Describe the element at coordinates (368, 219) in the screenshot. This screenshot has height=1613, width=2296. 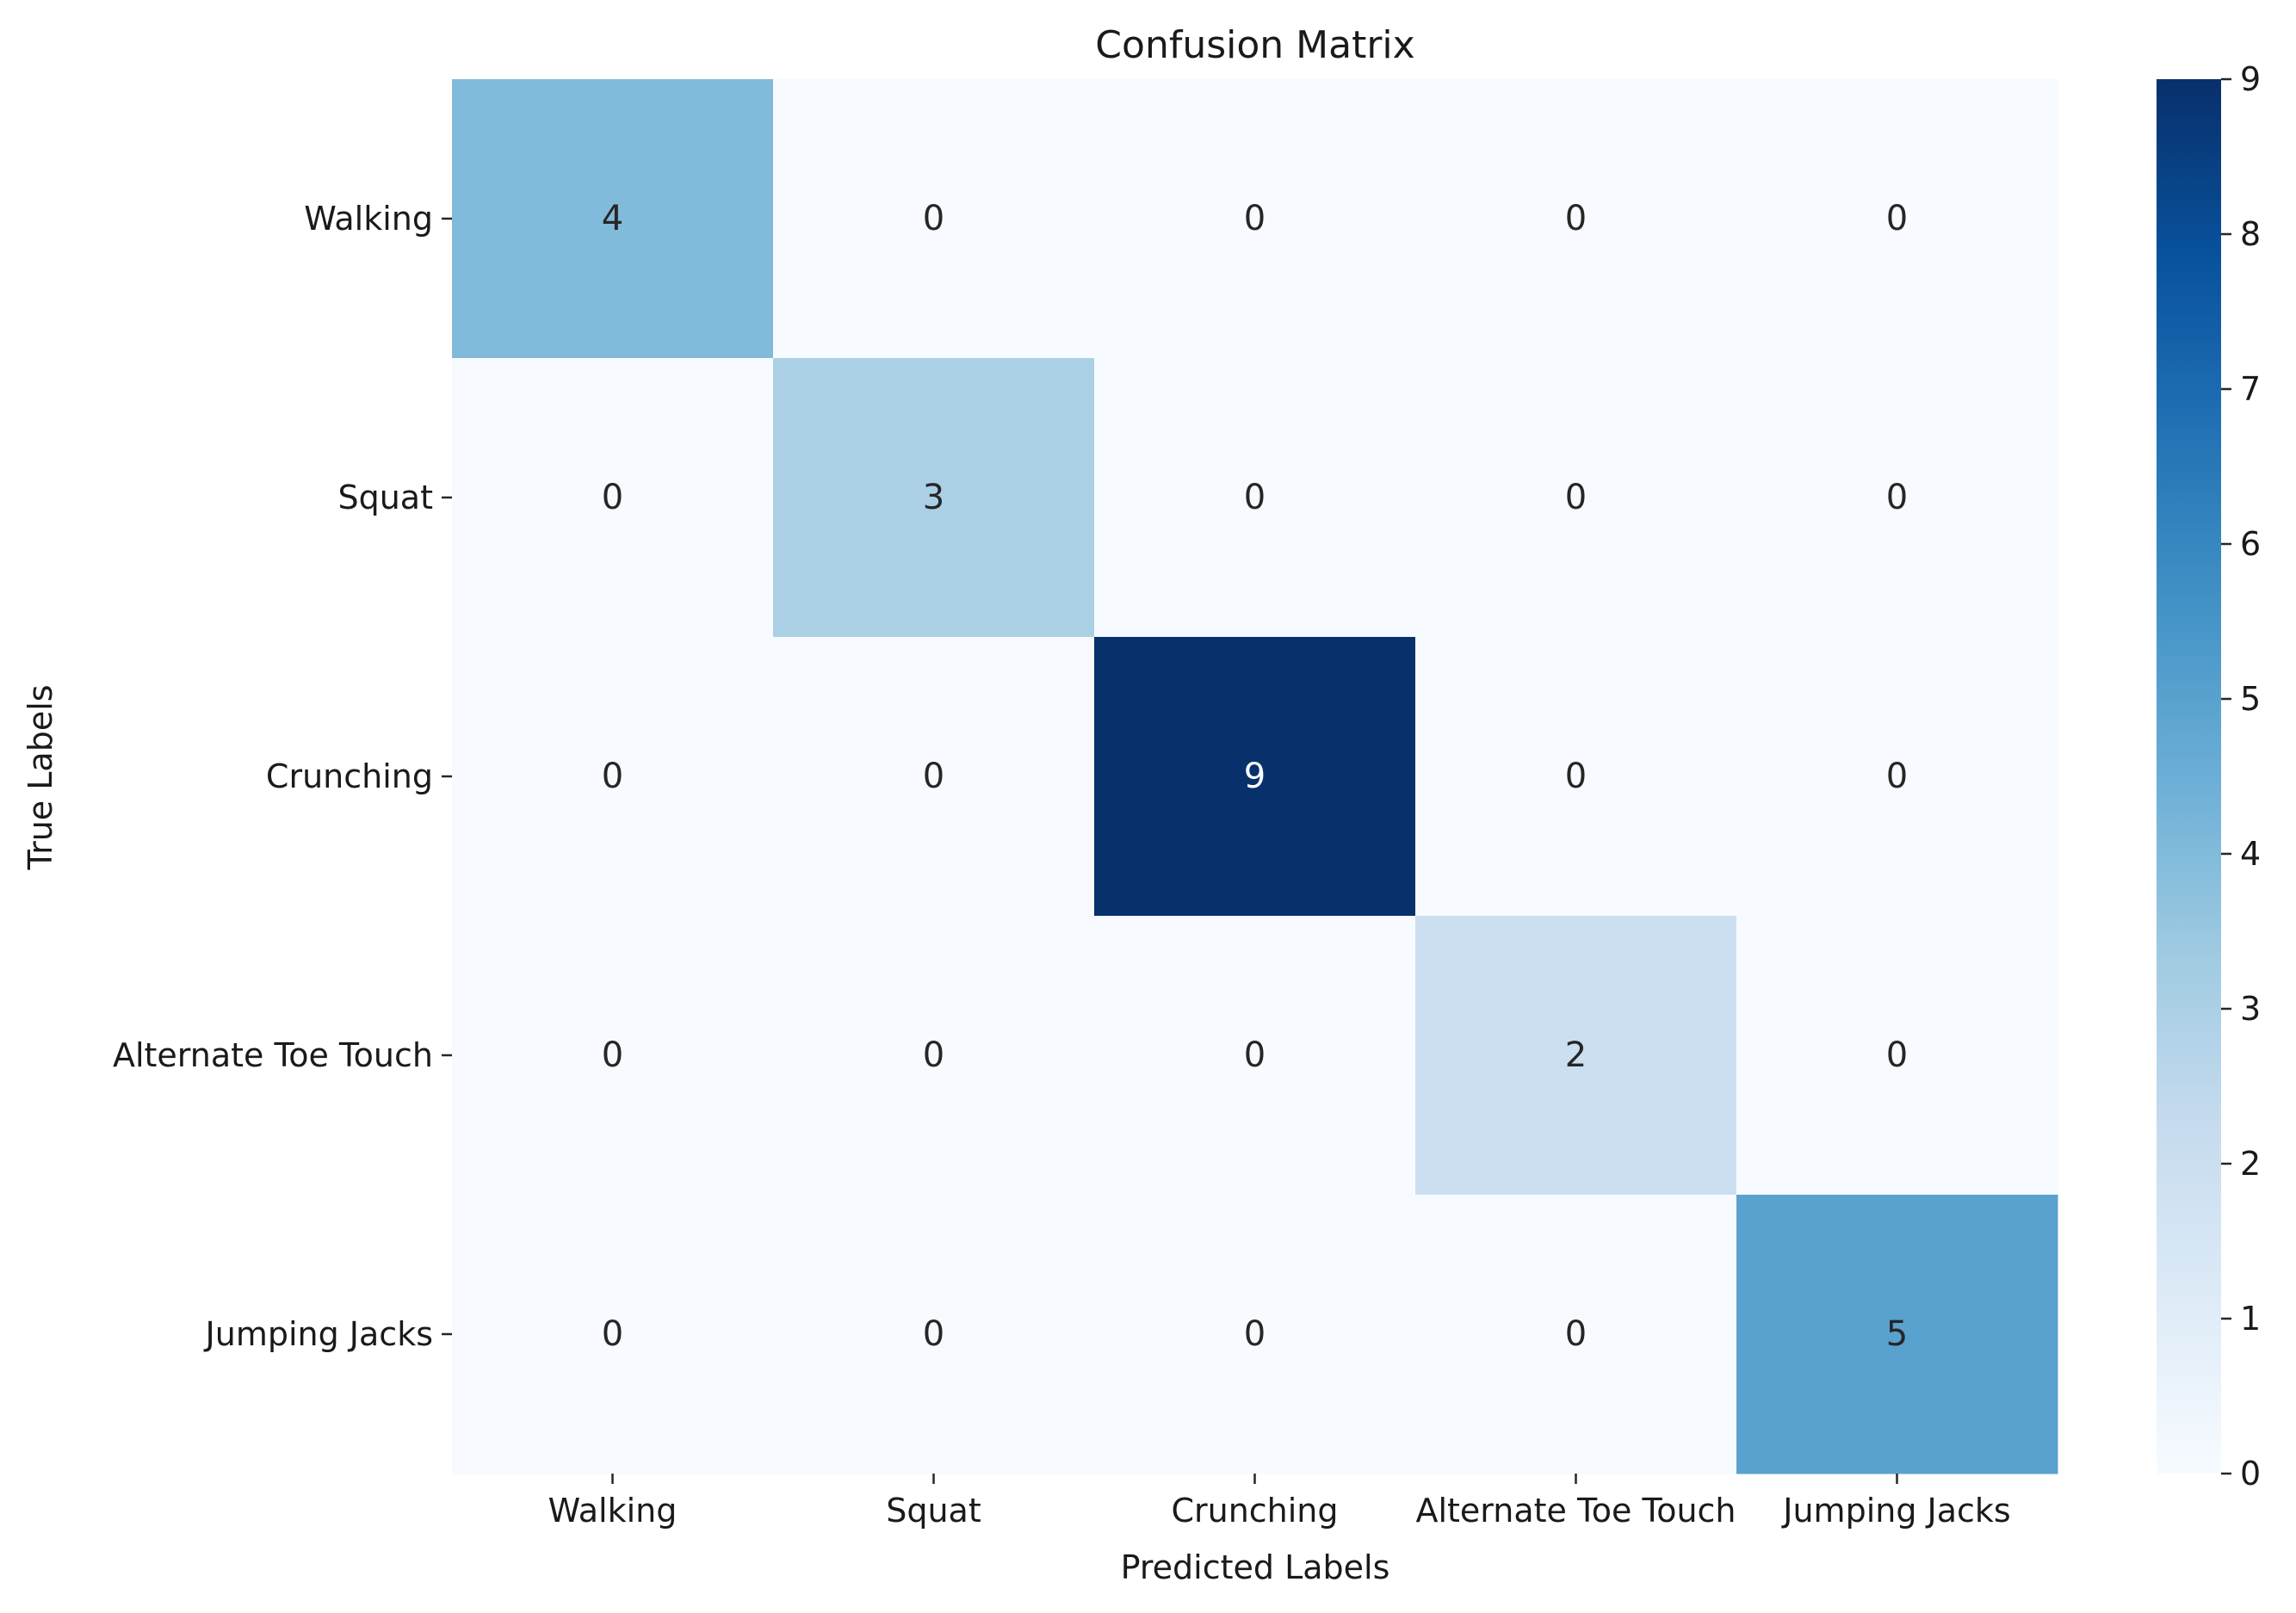
I see `y-tick-label: Walking` at that location.